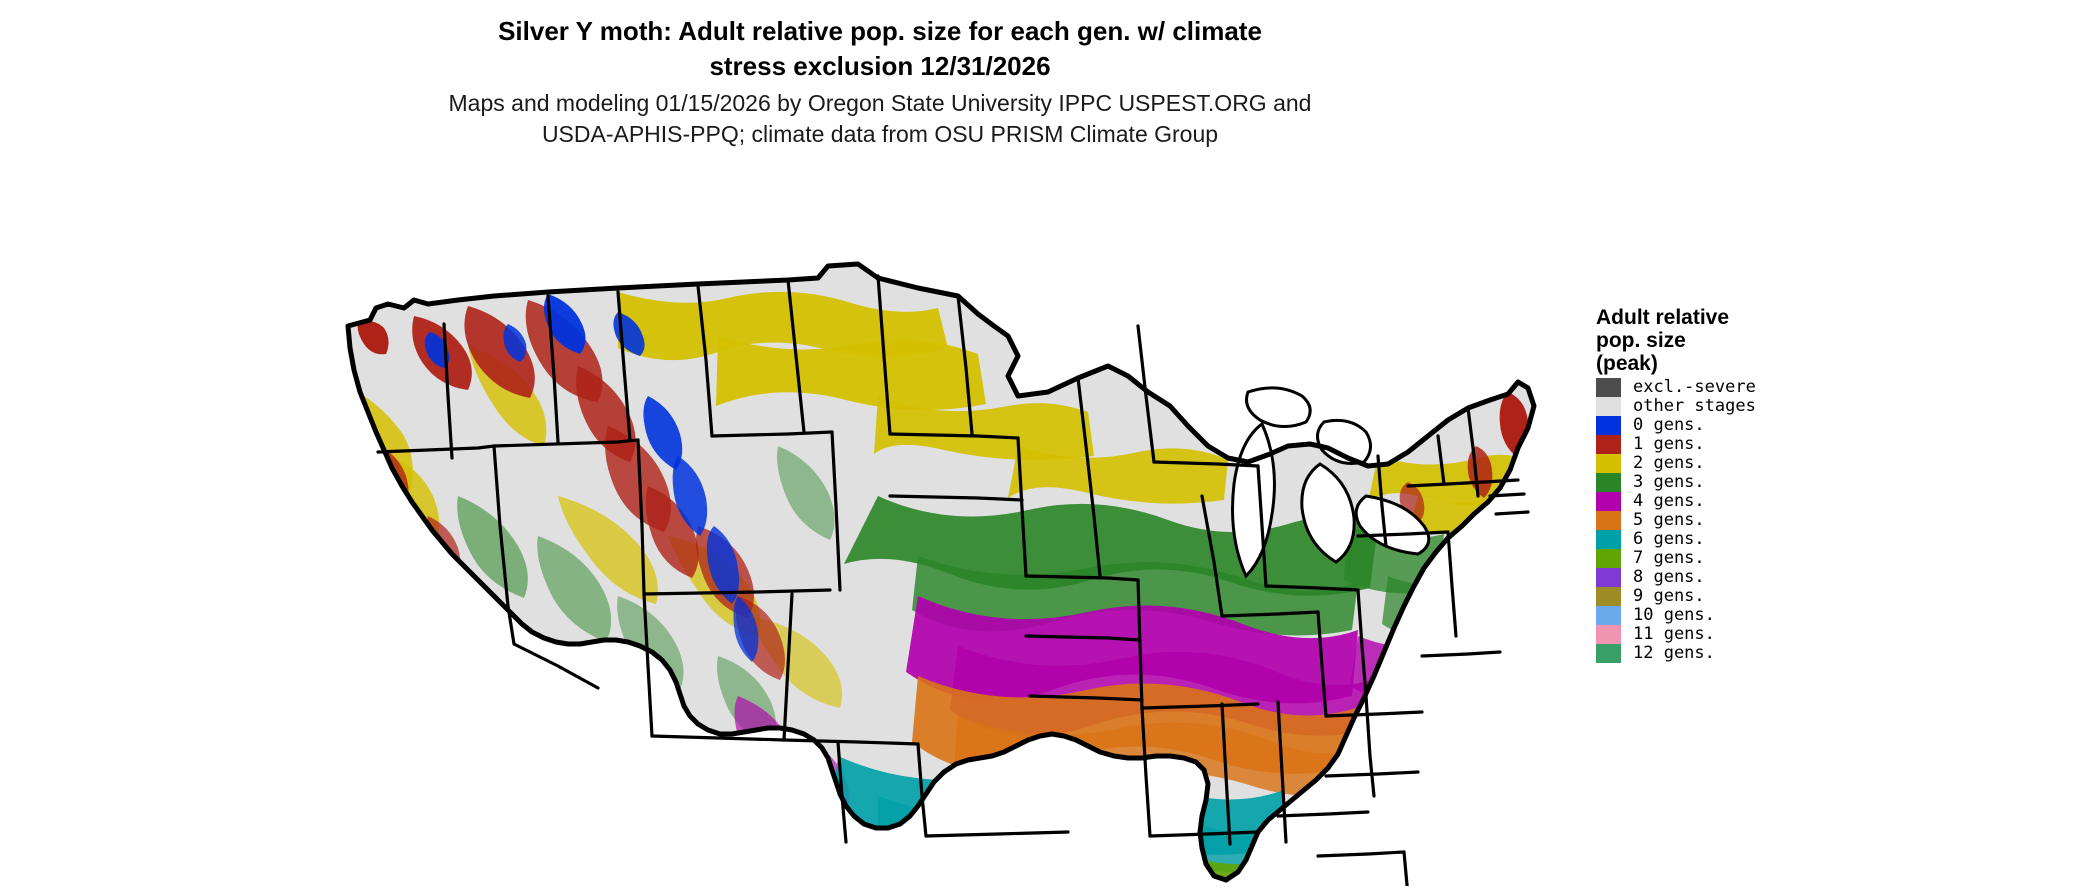 This screenshot has width=2100, height=892. Describe the element at coordinates (1761, 463) in the screenshot. I see `legend-row: 2 gens.` at that location.